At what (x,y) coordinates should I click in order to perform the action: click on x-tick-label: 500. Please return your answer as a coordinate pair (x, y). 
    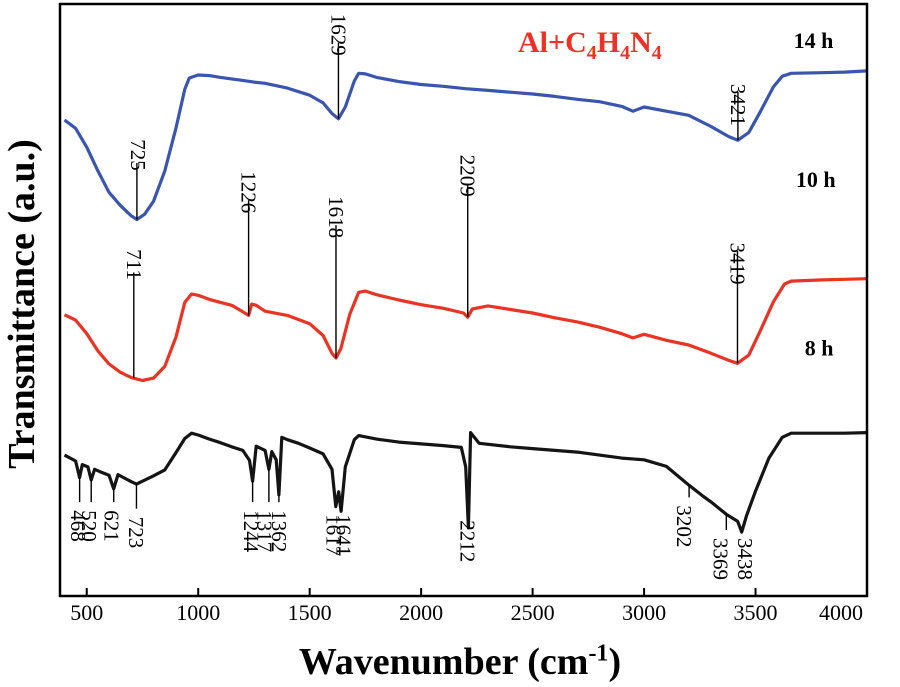
    Looking at the image, I should click on (86, 612).